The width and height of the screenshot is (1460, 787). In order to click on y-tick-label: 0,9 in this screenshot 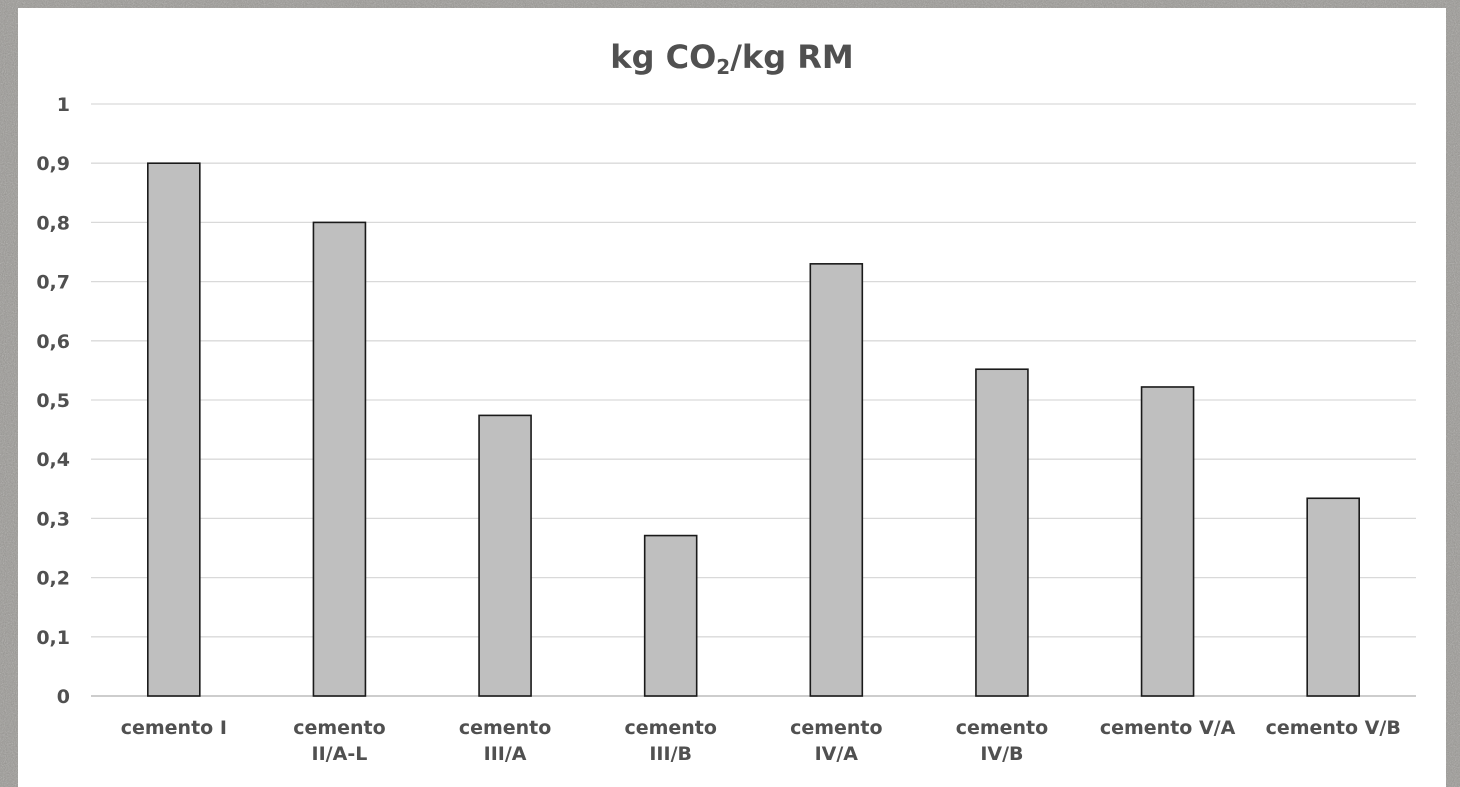, I will do `click(53, 164)`.